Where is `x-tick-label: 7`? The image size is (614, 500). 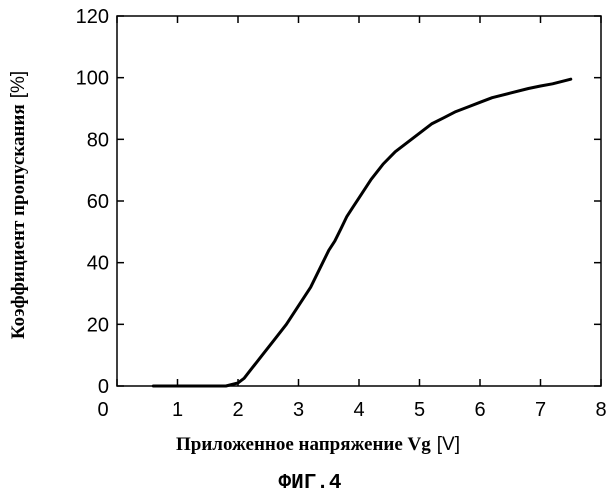 x-tick-label: 7 is located at coordinates (540, 410).